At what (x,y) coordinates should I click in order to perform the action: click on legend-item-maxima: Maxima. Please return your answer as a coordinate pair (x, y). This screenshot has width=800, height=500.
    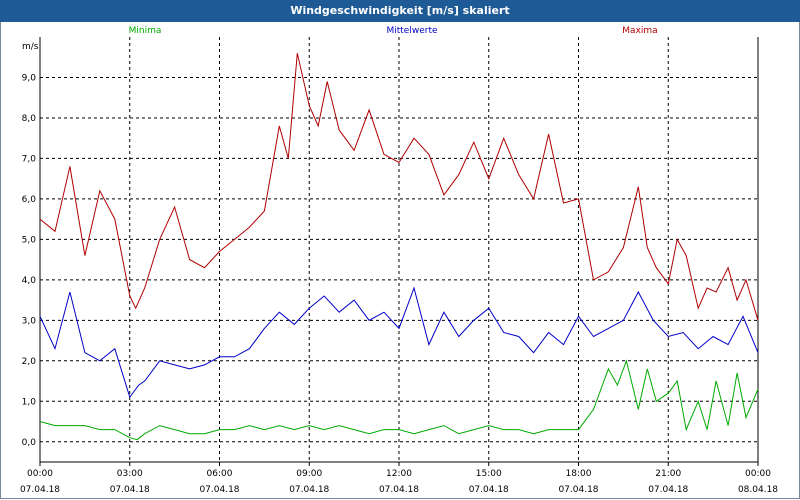
    Looking at the image, I should click on (639, 31).